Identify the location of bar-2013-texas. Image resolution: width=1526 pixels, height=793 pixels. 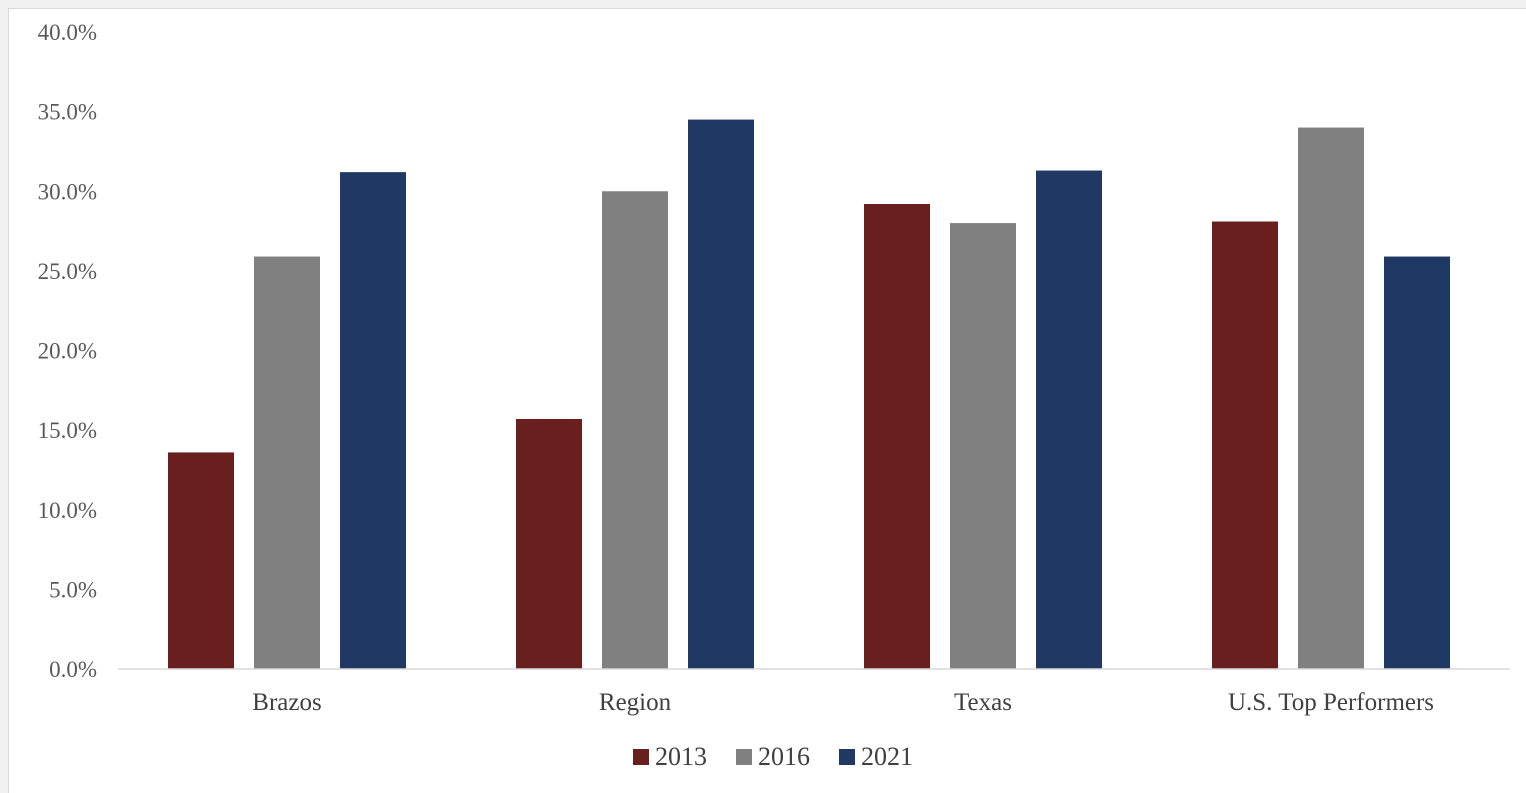
(897, 436).